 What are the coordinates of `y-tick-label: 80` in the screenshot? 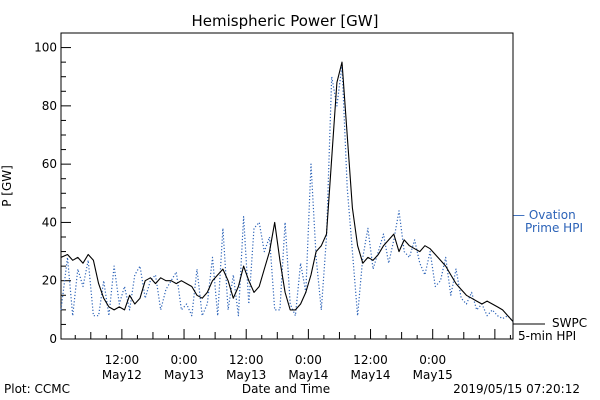 It's located at (49, 106).